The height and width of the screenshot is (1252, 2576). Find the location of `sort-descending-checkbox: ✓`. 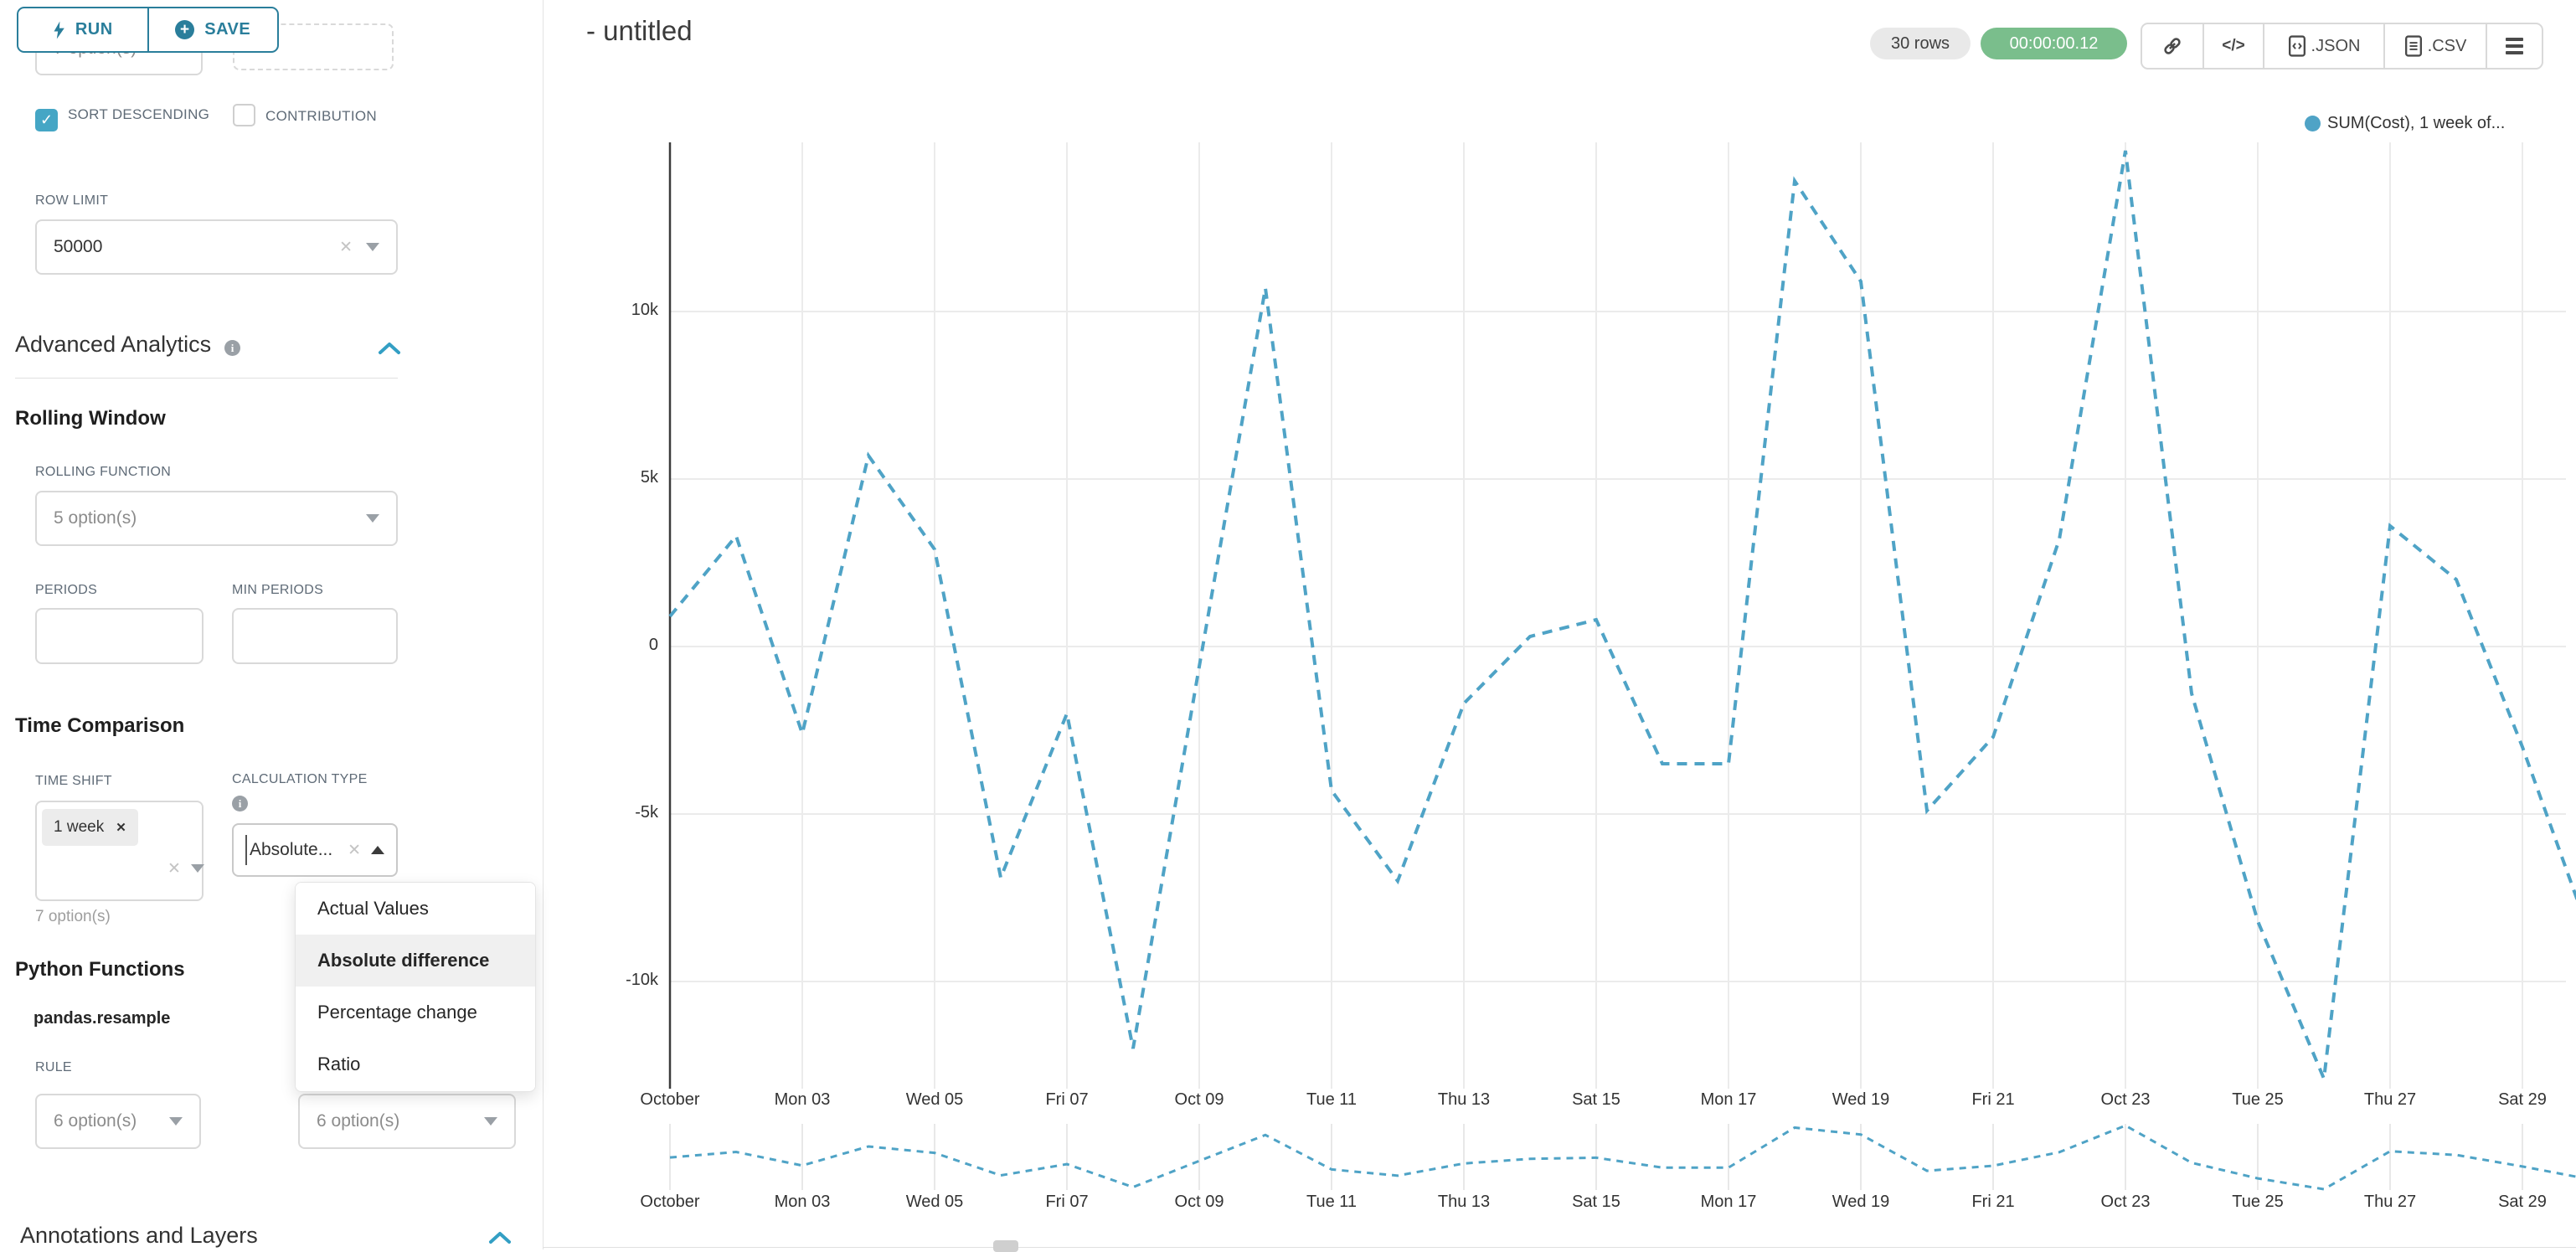

sort-descending-checkbox: ✓ is located at coordinates (46, 120).